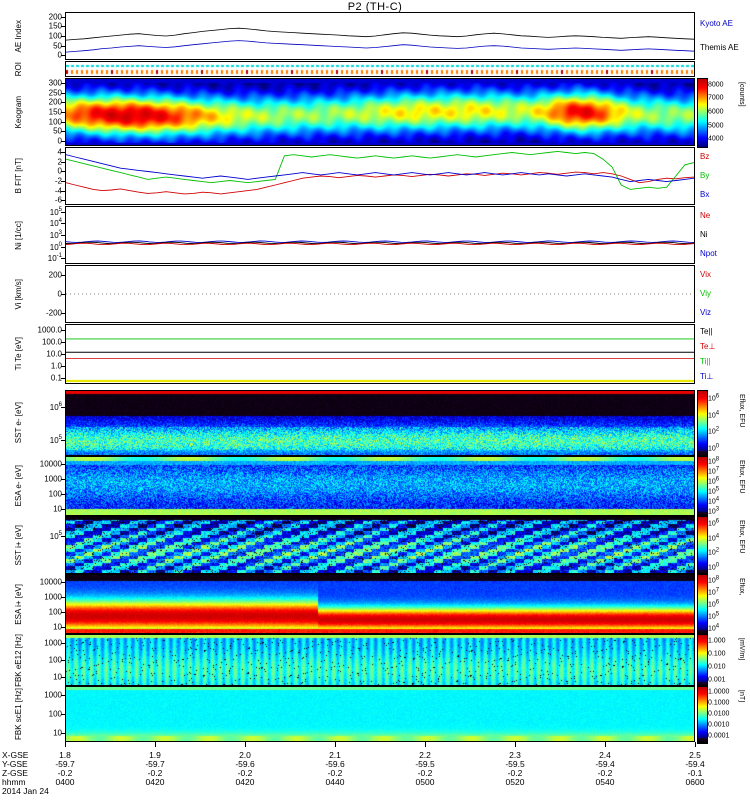  What do you see at coordinates (55, 83) in the screenshot?
I see `y-tick-keogram: 300` at bounding box center [55, 83].